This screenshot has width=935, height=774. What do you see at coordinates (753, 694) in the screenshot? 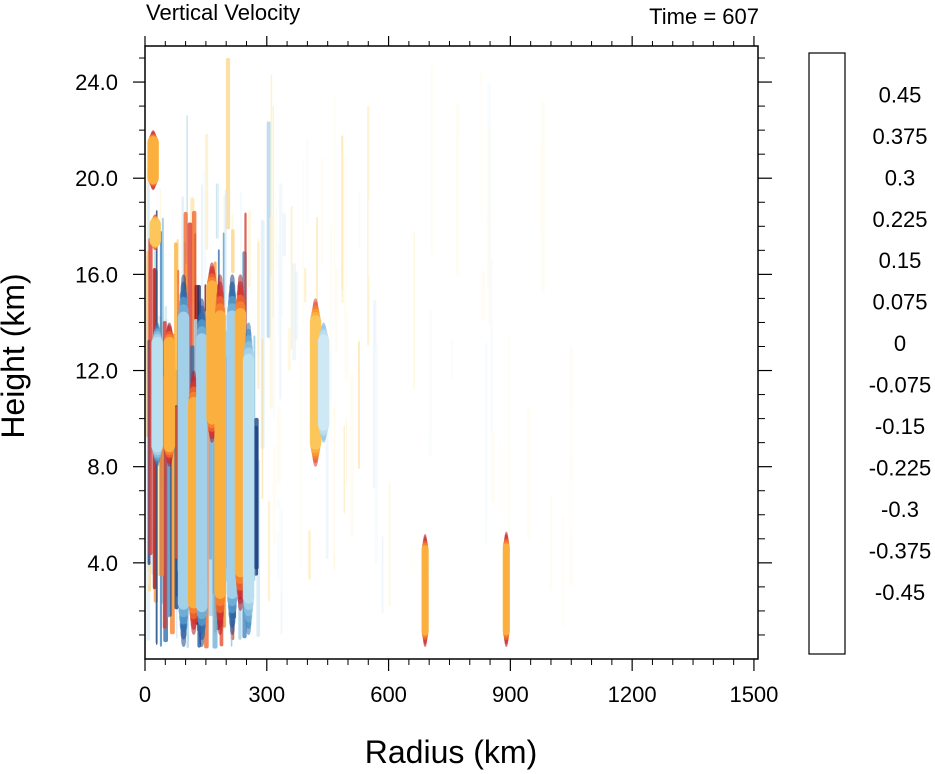
I see `x-tick-label: 1500` at bounding box center [753, 694].